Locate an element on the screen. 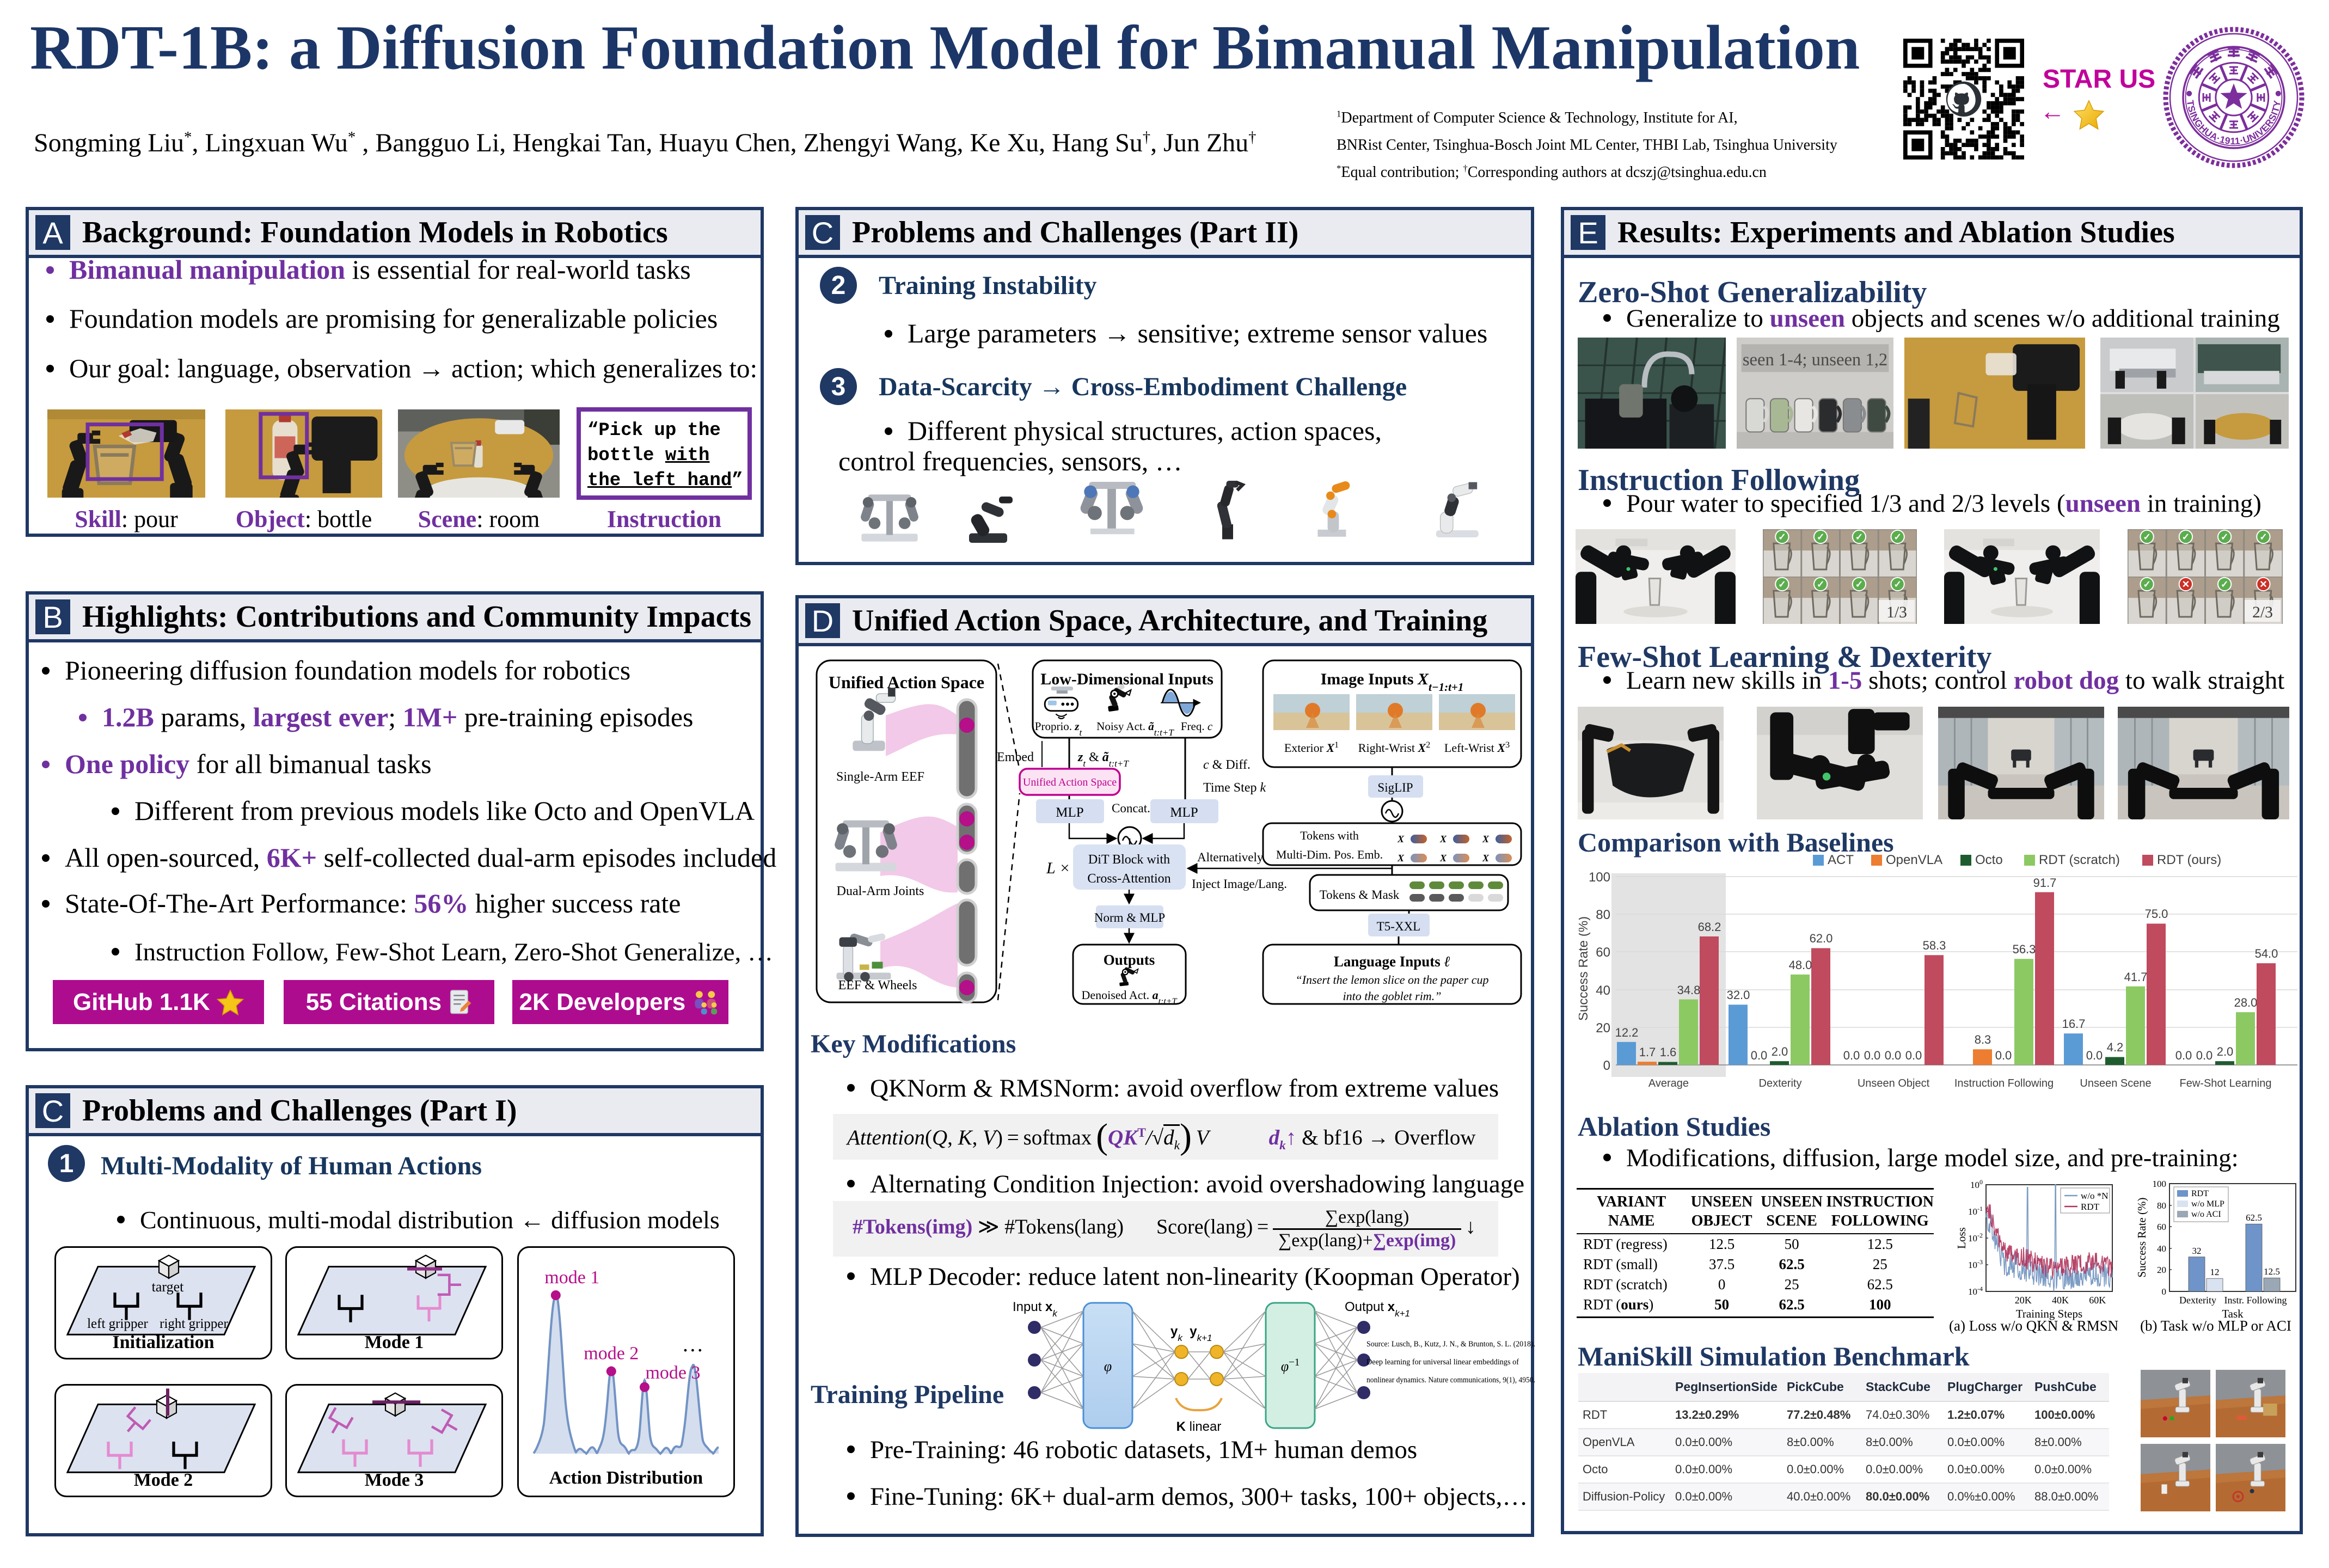 The width and height of the screenshot is (2329, 1568). svg-text: w/o ACI is located at coordinates (2206, 1214).